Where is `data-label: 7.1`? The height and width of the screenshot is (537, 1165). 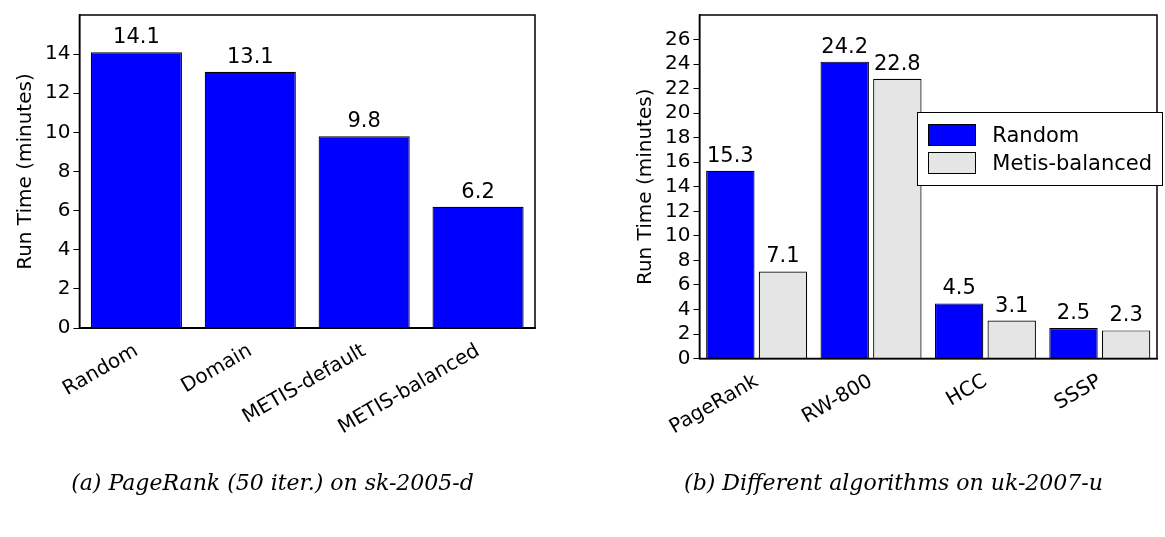
data-label: 7.1 is located at coordinates (783, 255).